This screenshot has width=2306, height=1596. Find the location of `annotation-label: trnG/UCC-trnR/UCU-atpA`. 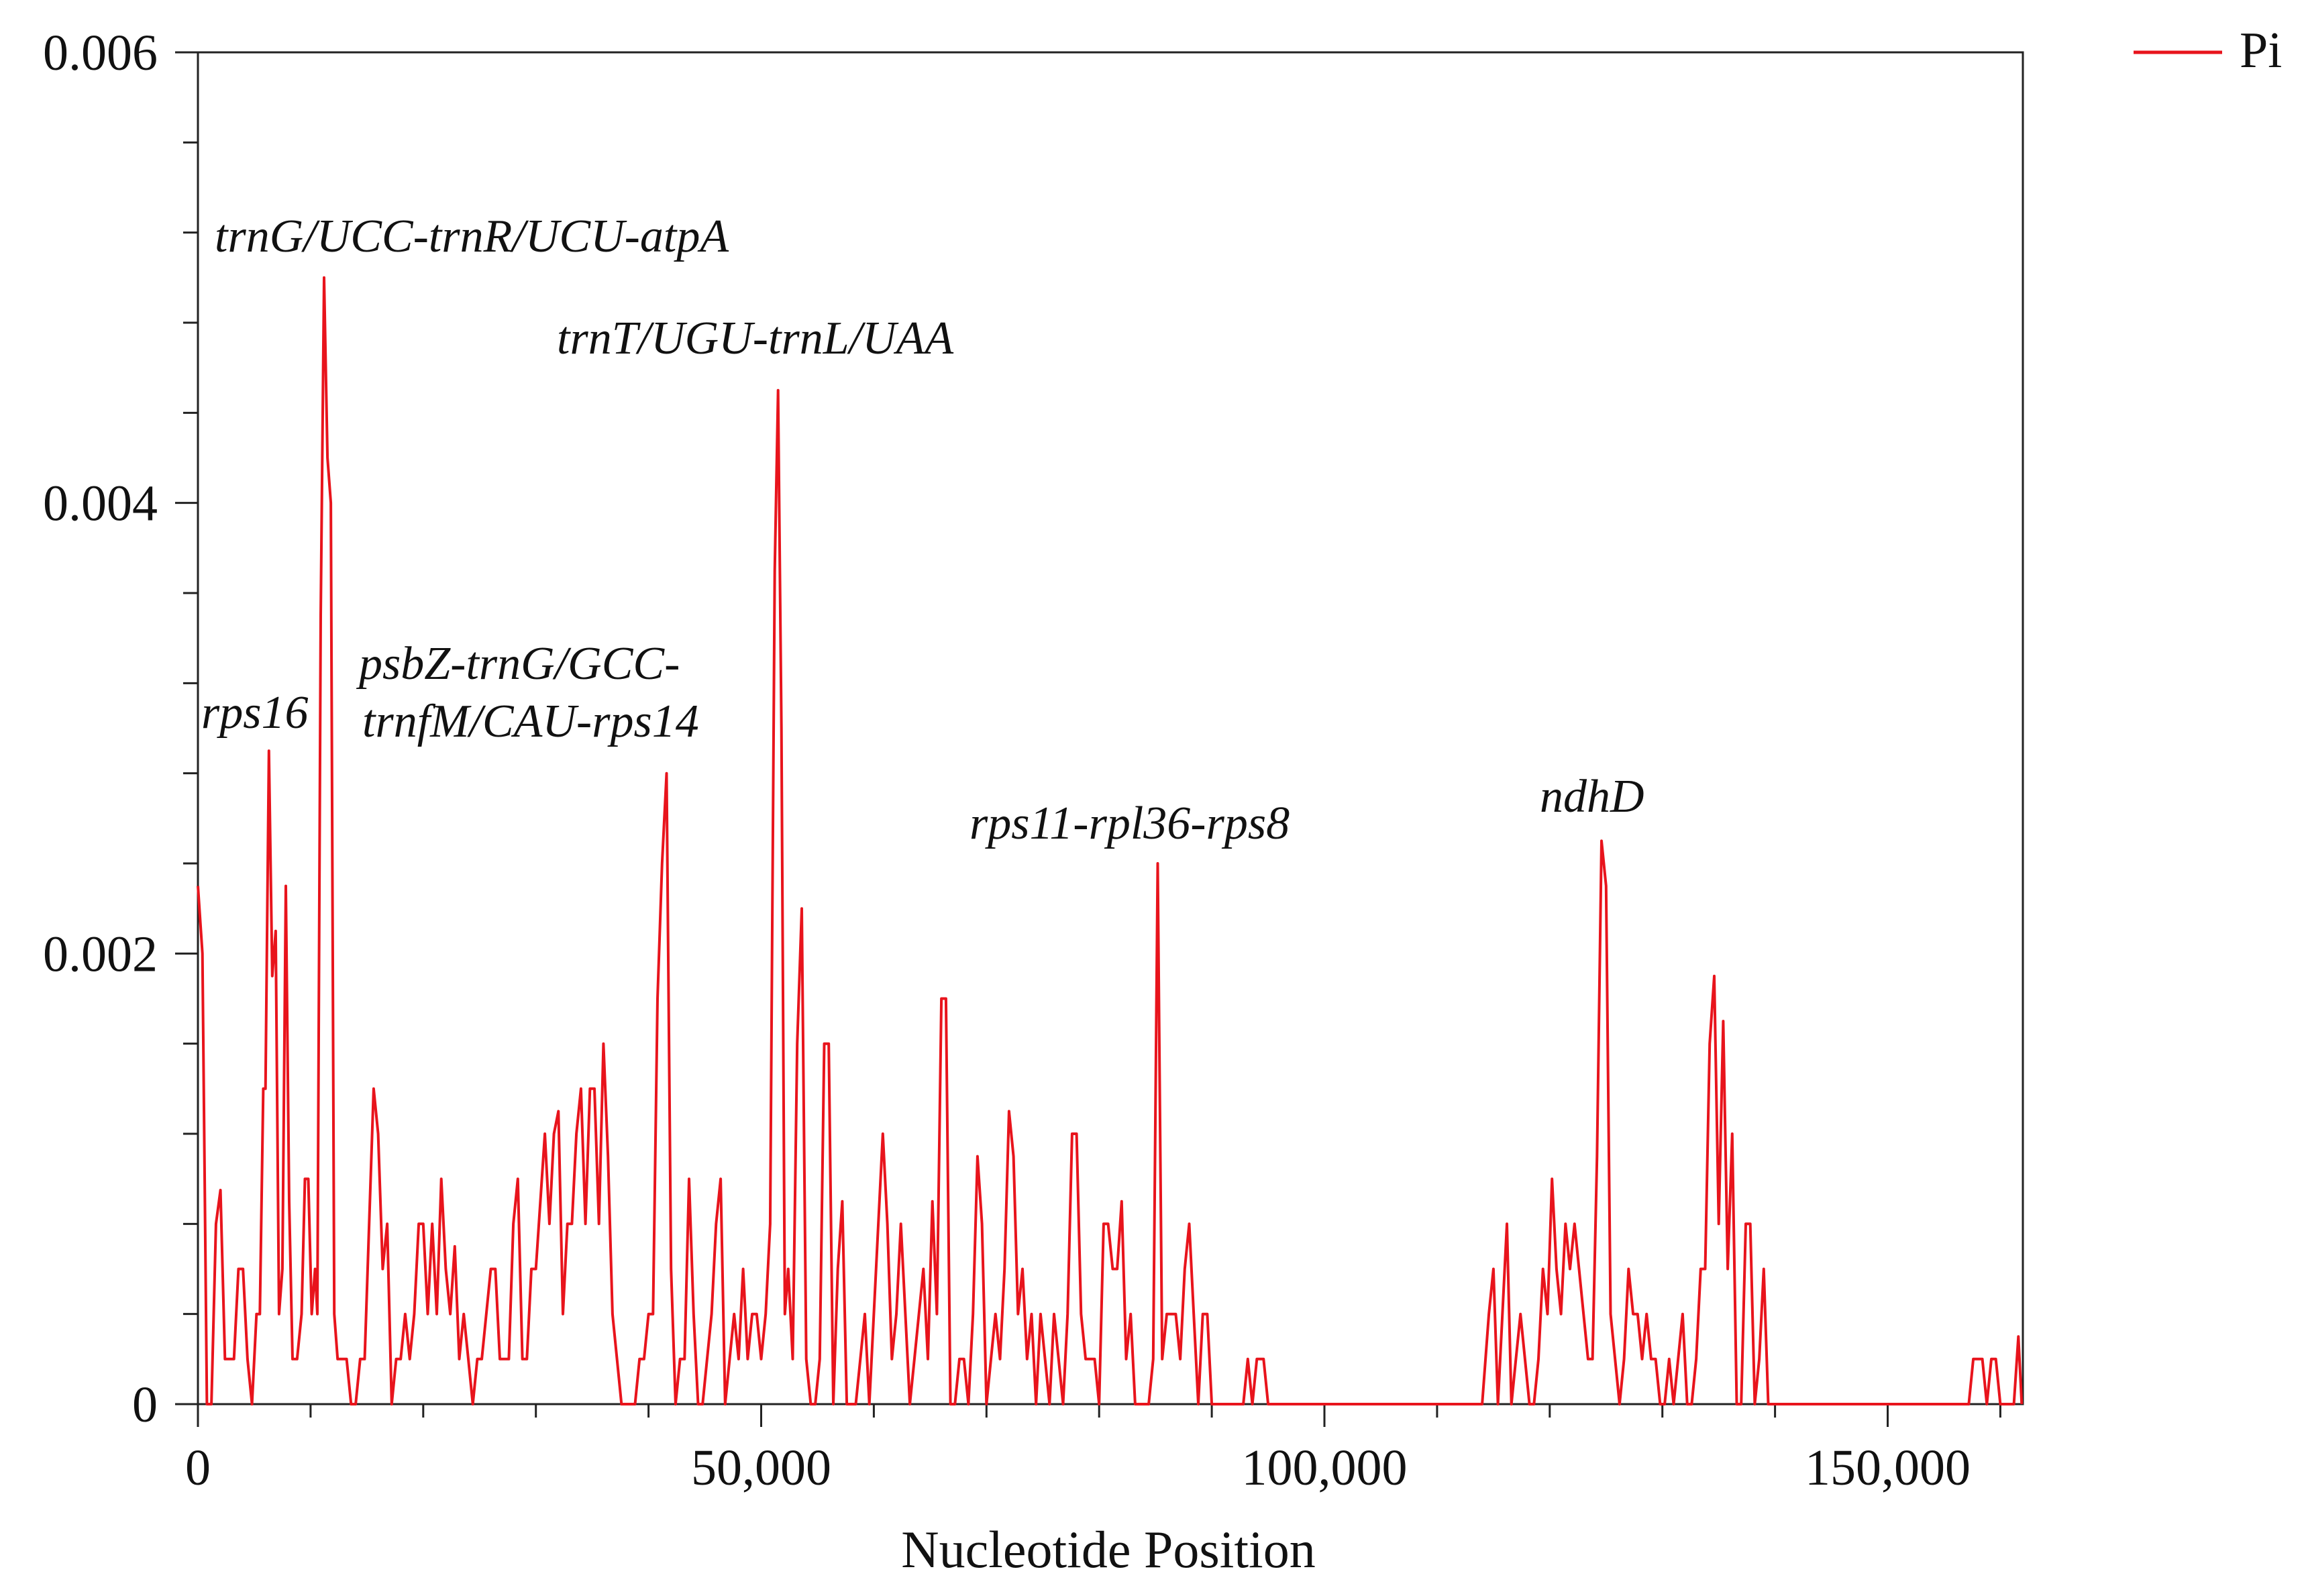

annotation-label: trnG/UCC-trnR/UCU-atpA is located at coordinates (472, 237).